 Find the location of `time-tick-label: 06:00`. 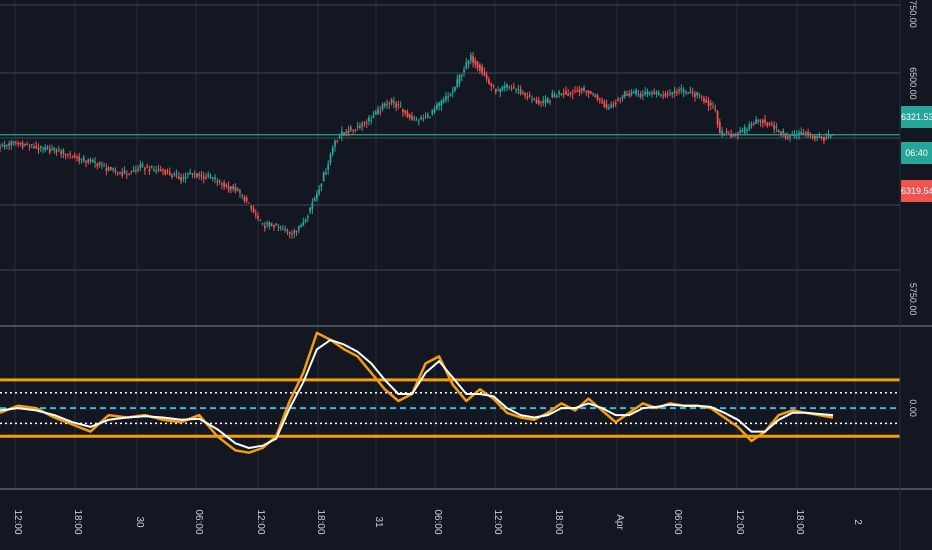

time-tick-label: 06:00 is located at coordinates (198, 521).